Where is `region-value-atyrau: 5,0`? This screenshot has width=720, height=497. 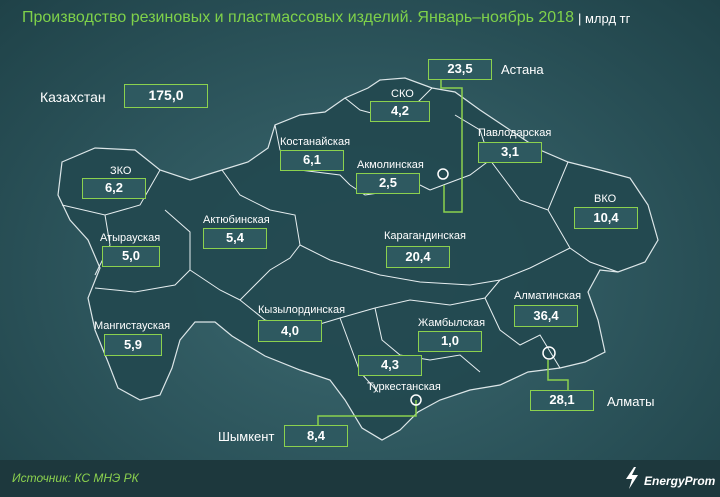 region-value-atyrau: 5,0 is located at coordinates (131, 256).